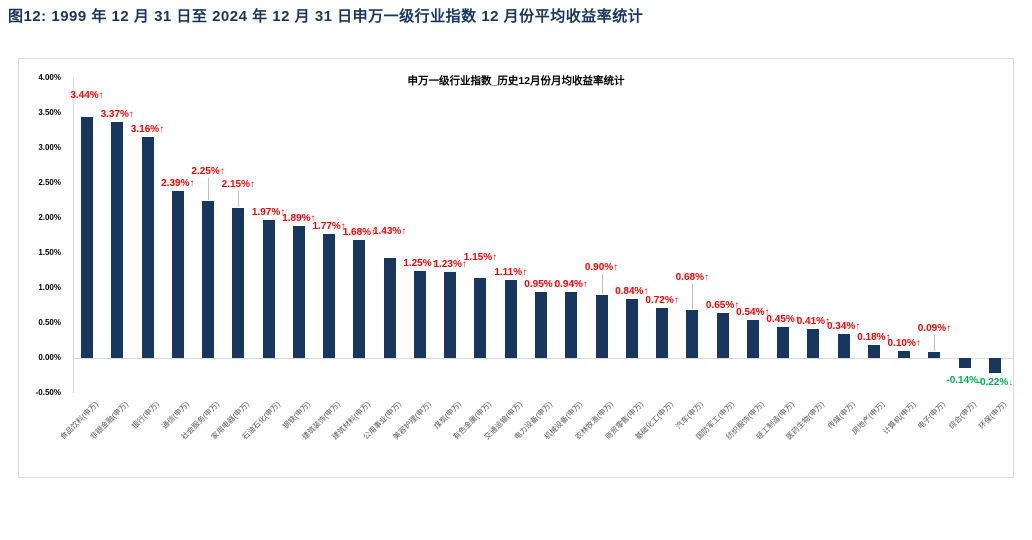 This screenshot has width=1032, height=540. Describe the element at coordinates (178, 183) in the screenshot. I see `bar-value-label: 2.39%↑` at that location.